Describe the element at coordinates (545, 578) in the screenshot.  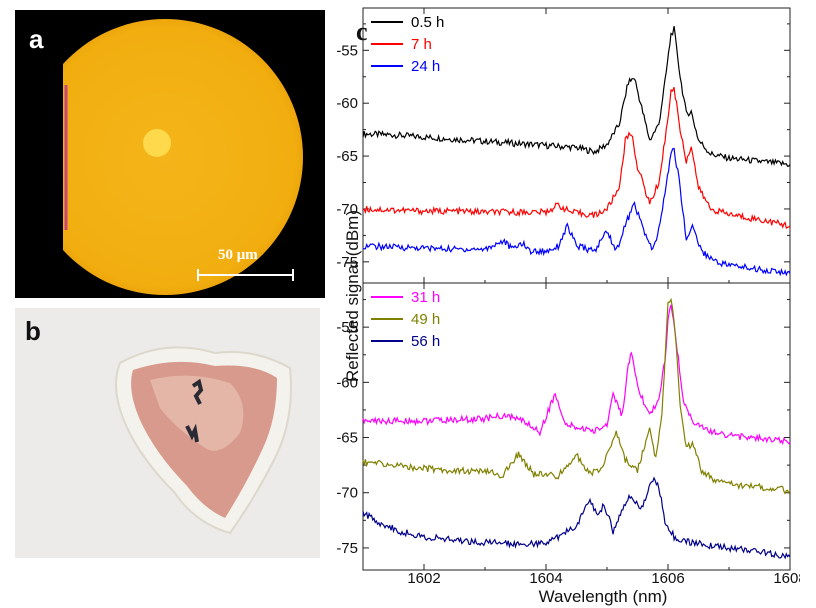
I see `x-tick-label: 1604` at that location.